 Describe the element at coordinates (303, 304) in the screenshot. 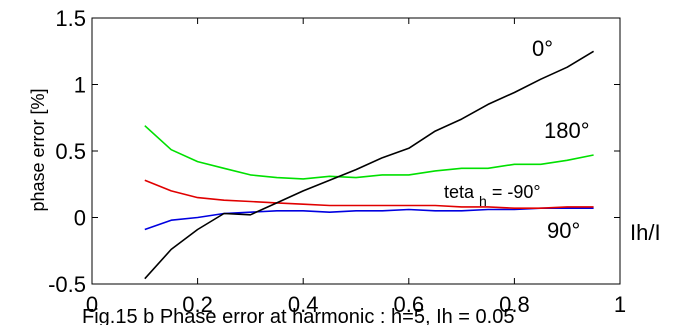

I see `x-tick-label: 0.4` at that location.